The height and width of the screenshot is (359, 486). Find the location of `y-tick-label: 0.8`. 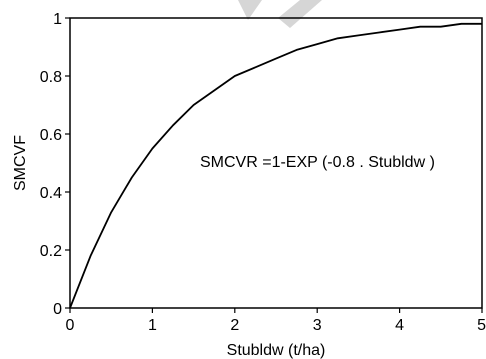

y-tick-label: 0.8 is located at coordinates (51, 77).